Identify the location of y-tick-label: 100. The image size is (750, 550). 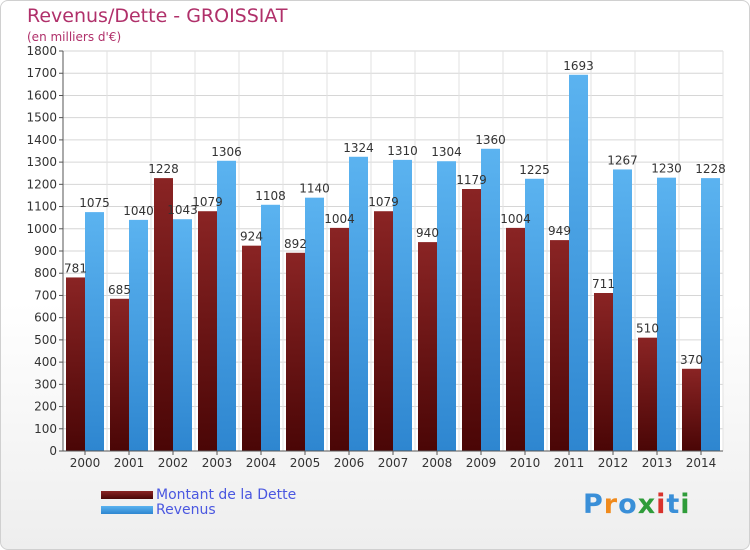
(45, 429).